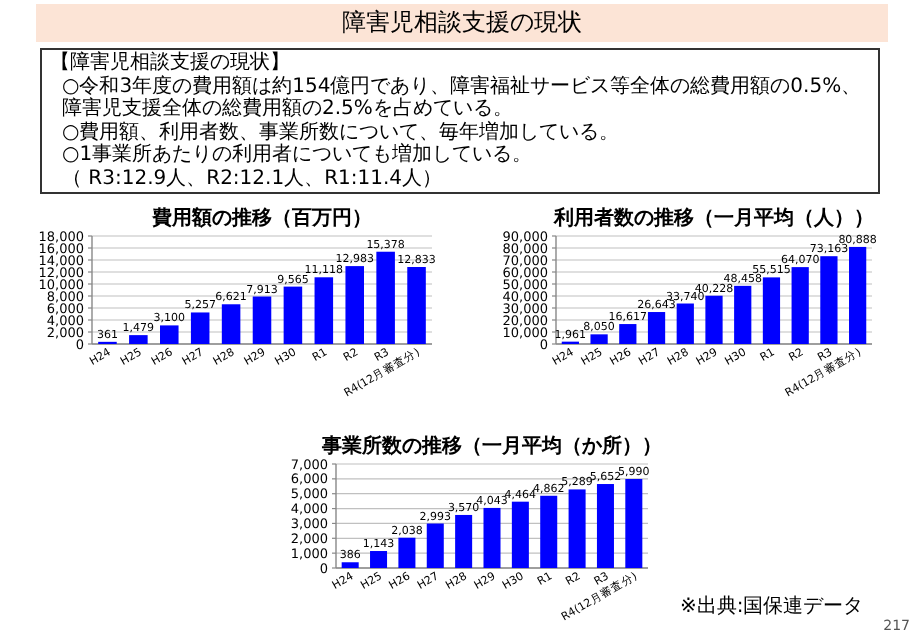 Image resolution: width=924 pixels, height=640 pixels. Describe the element at coordinates (491, 446) in the screenshot. I see `chart-title: 事業所数の推移（一月平均（か所））` at that location.